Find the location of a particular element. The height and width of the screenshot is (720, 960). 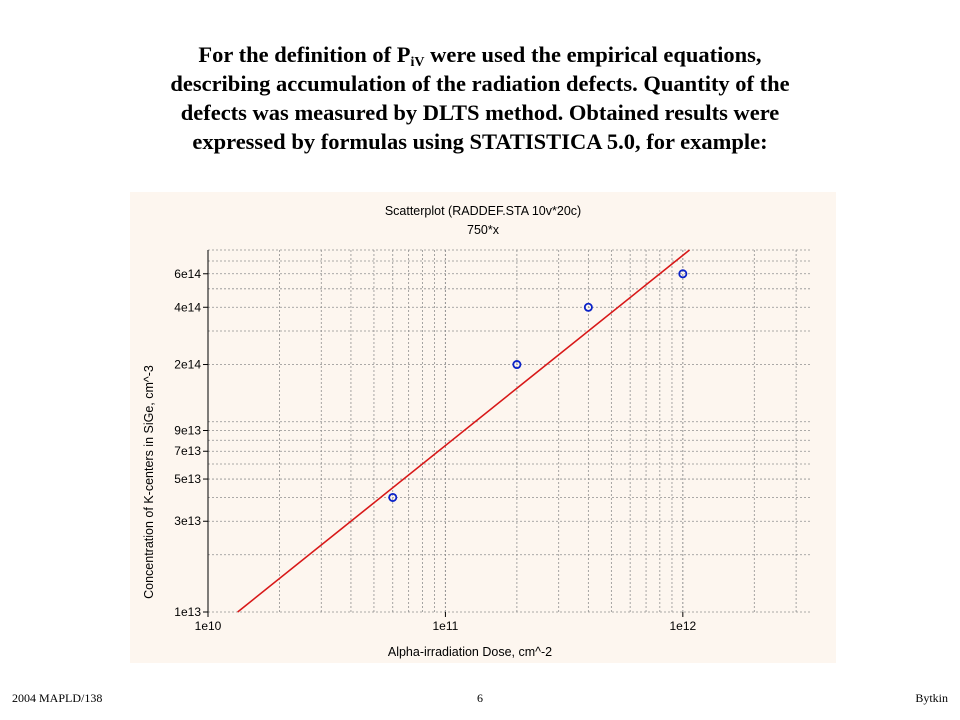

x-tick-label: 1e10 is located at coordinates (208, 626).